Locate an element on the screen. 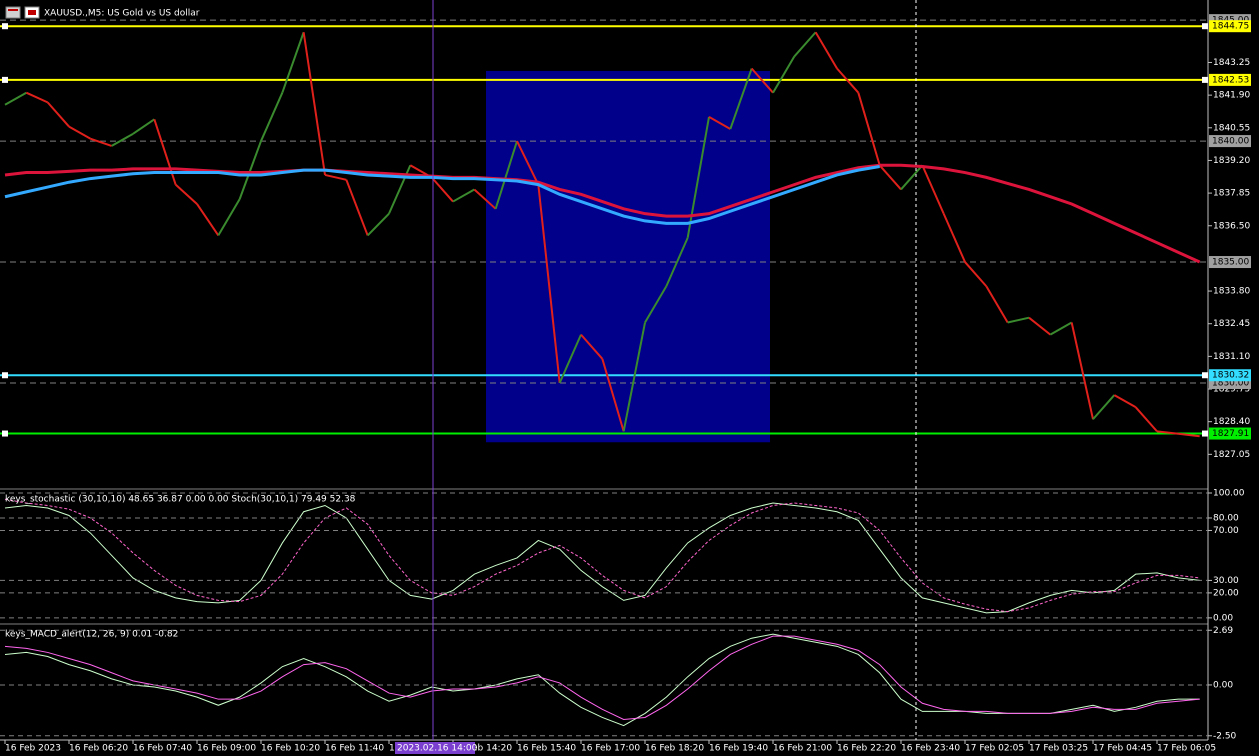  x-tick-label: 16 Feb 19:40 is located at coordinates (738, 749).